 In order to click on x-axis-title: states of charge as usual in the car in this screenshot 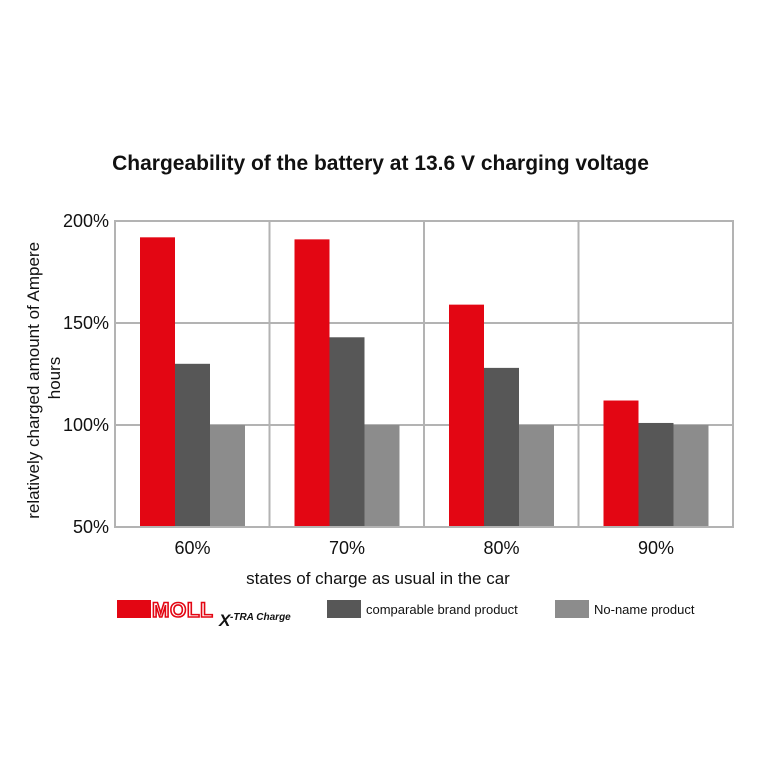, I will do `click(378, 578)`.